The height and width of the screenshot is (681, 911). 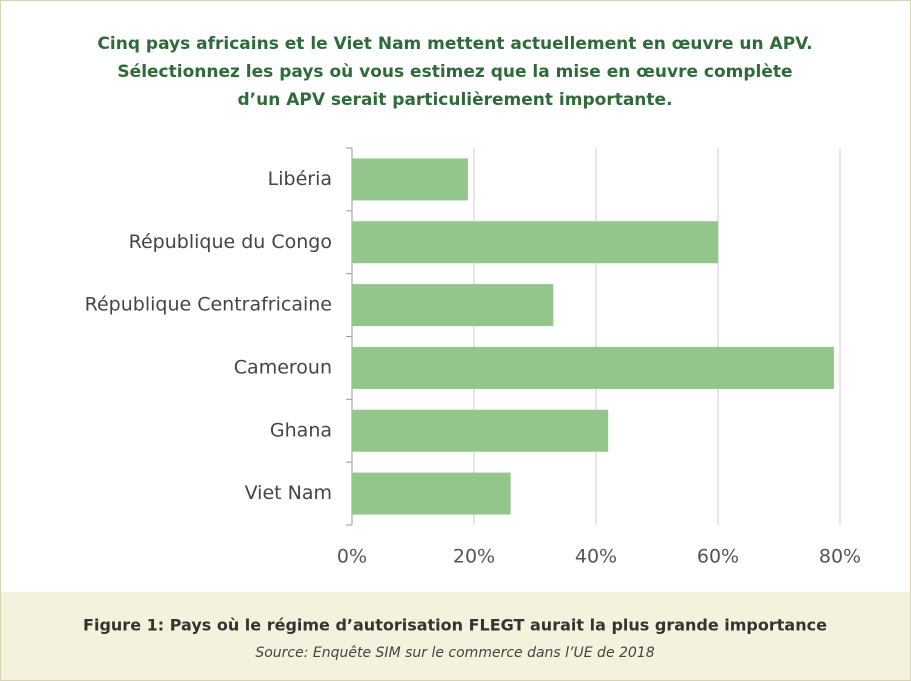 I want to click on x-tick-label: 40%, so click(x=596, y=557).